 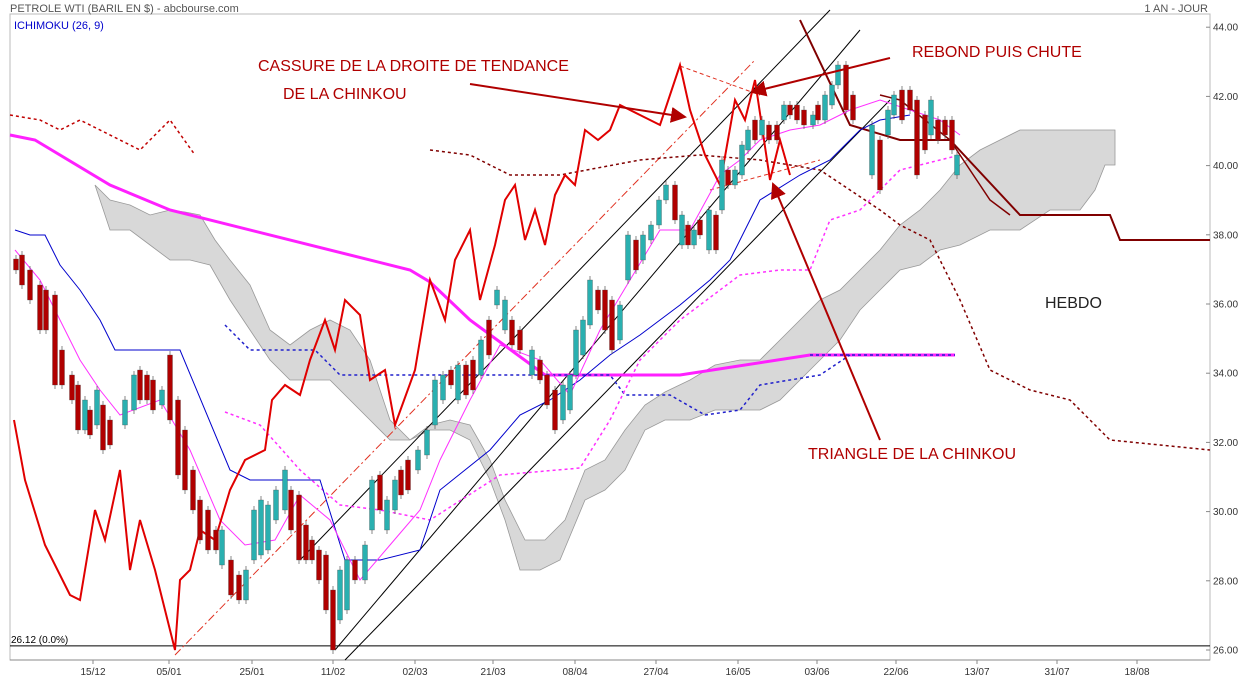 What do you see at coordinates (492, 672) in the screenshot?
I see `x-tick-label: 21/03` at bounding box center [492, 672].